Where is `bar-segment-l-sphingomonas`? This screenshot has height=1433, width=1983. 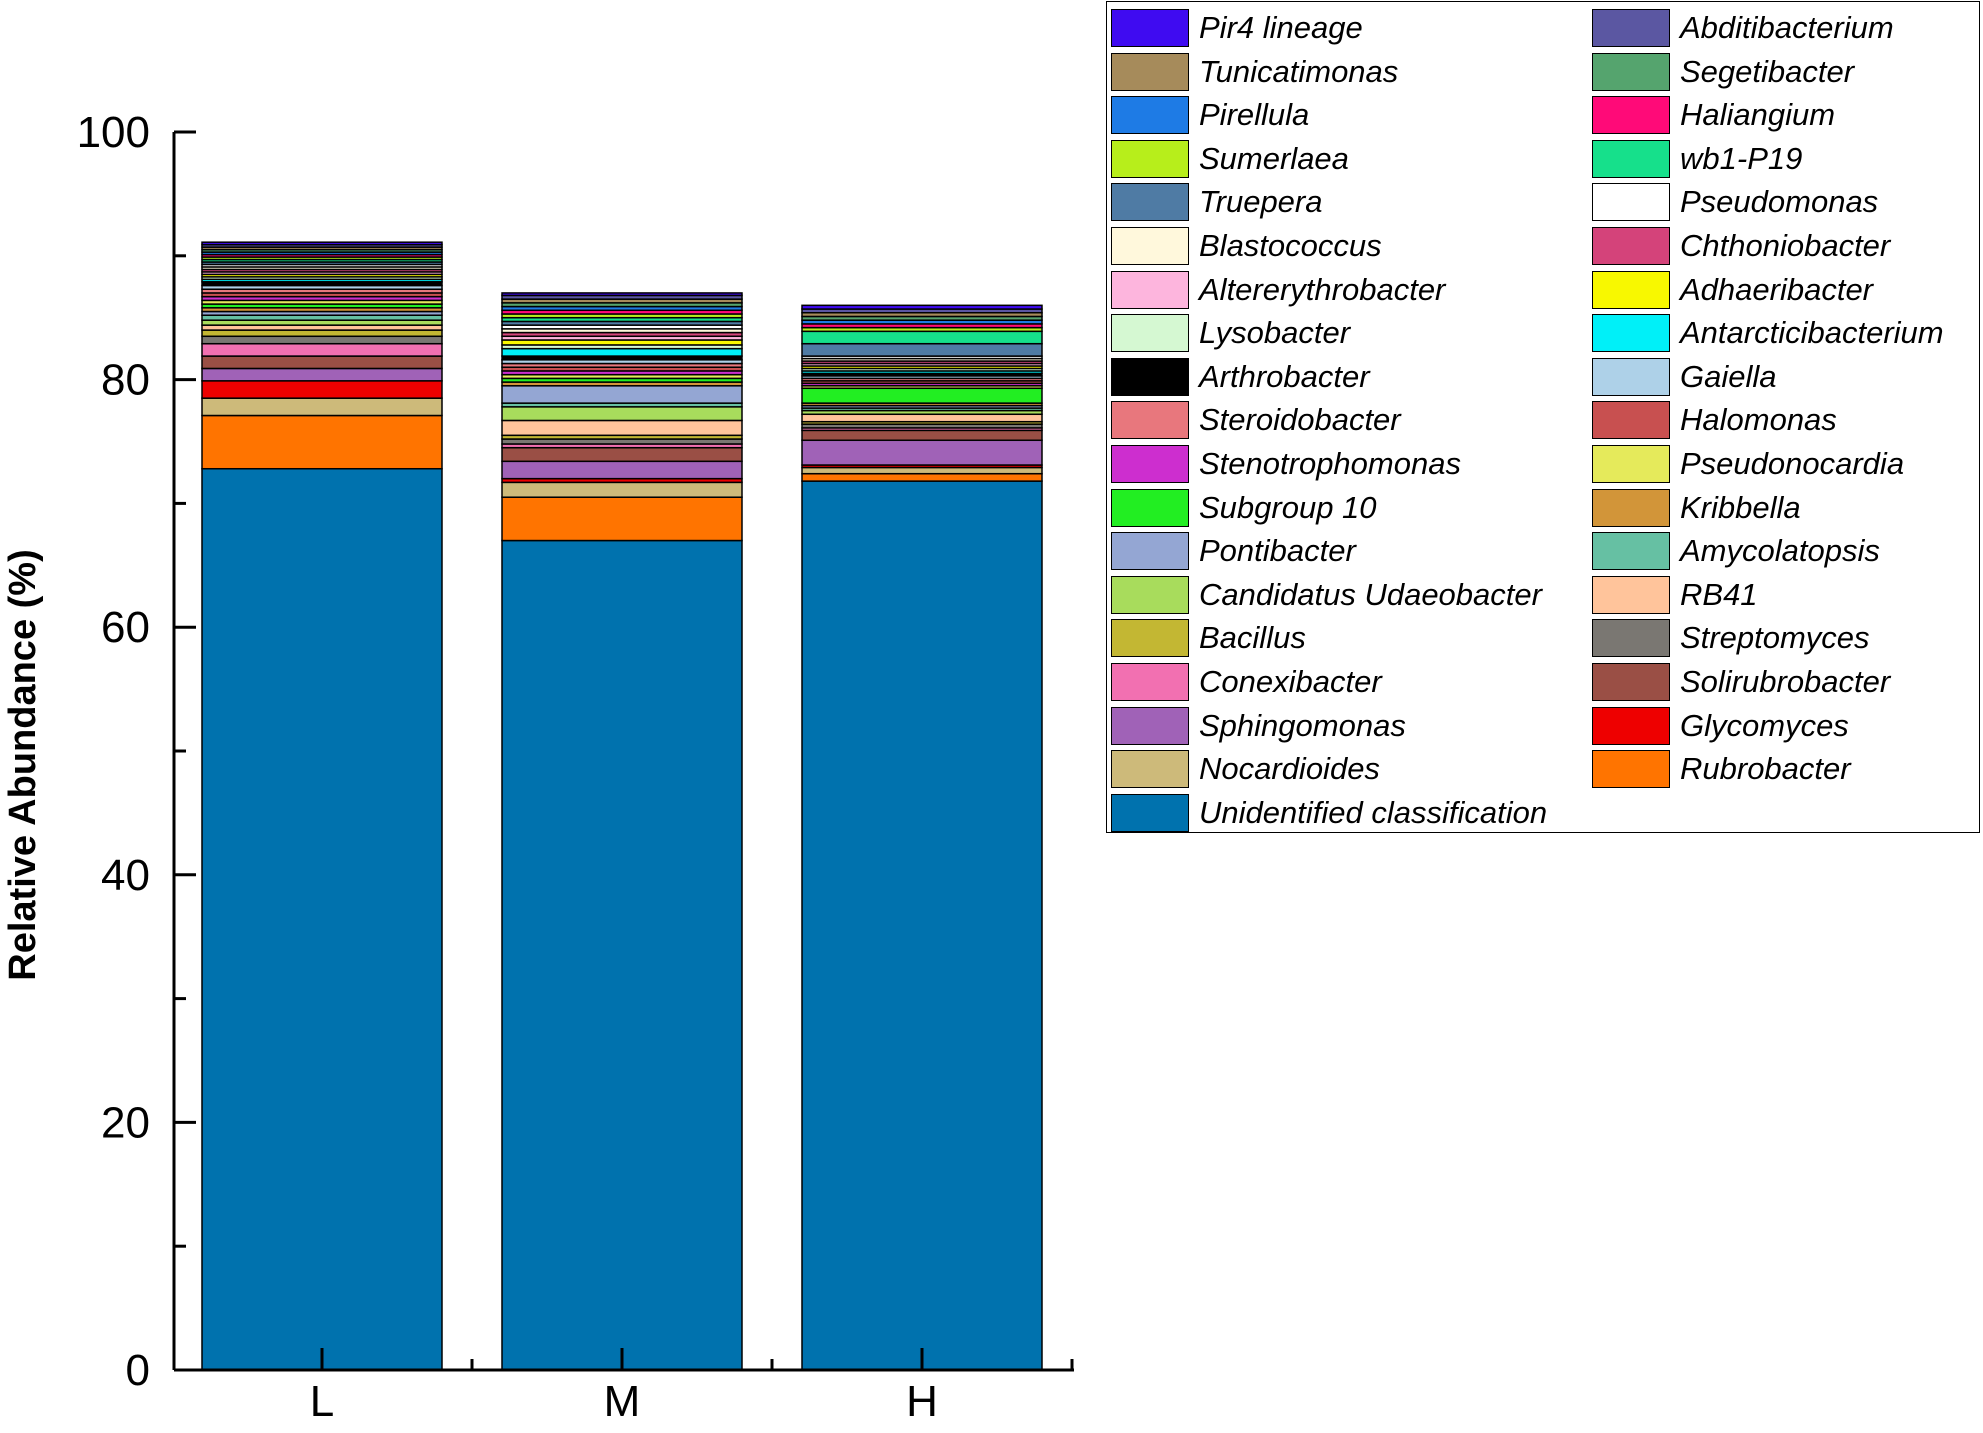
bar-segment-l-sphingomonas is located at coordinates (322, 374).